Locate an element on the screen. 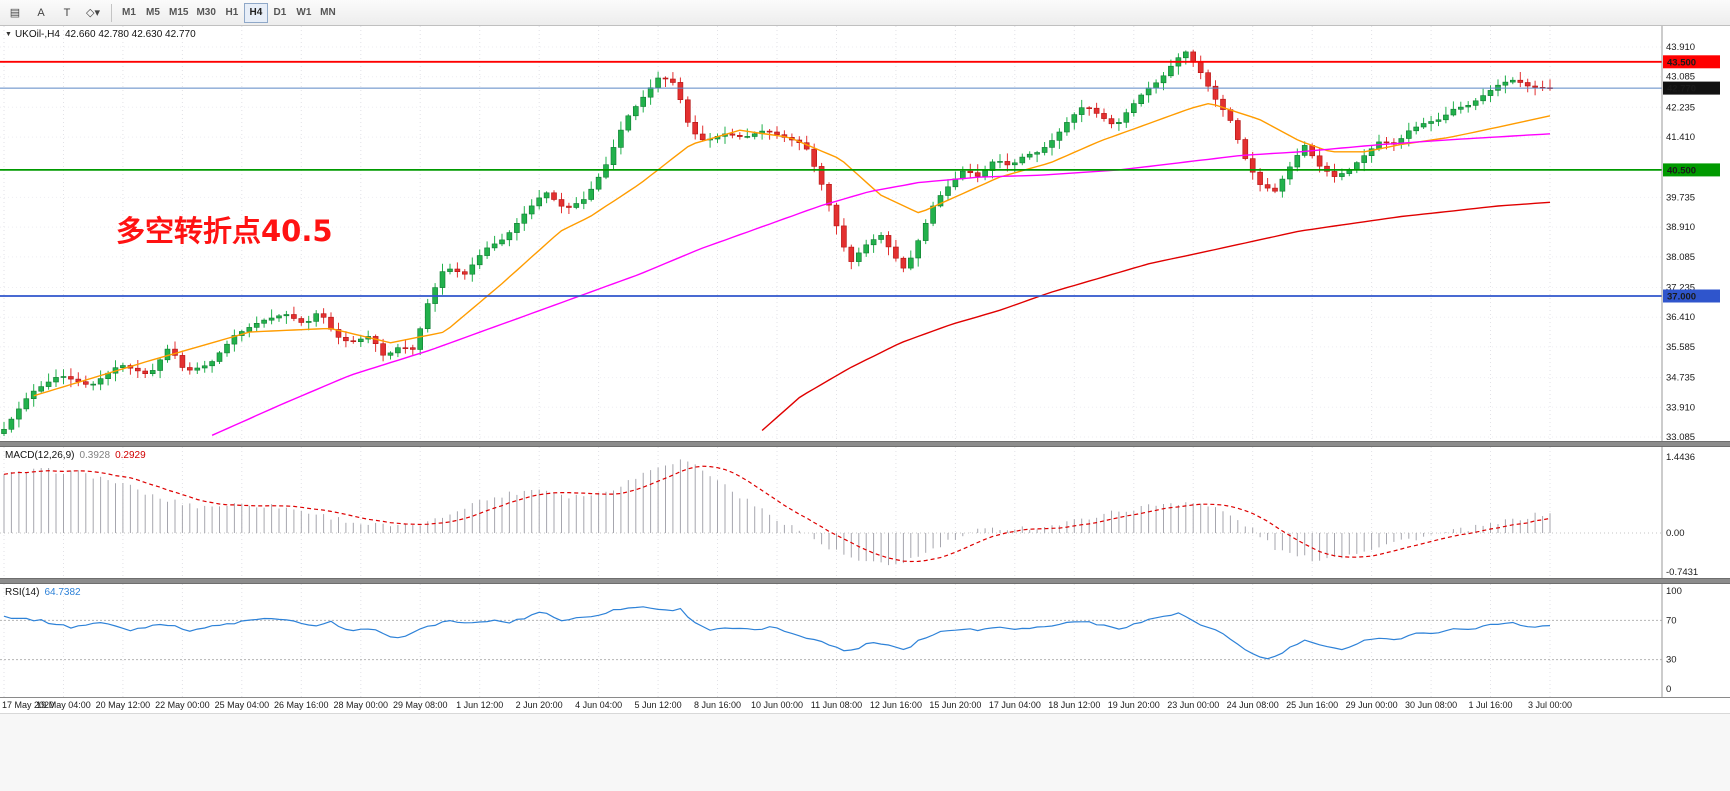 Image resolution: width=1730 pixels, height=791 pixels. macd-signal-value: 0.2929 is located at coordinates (130, 455).